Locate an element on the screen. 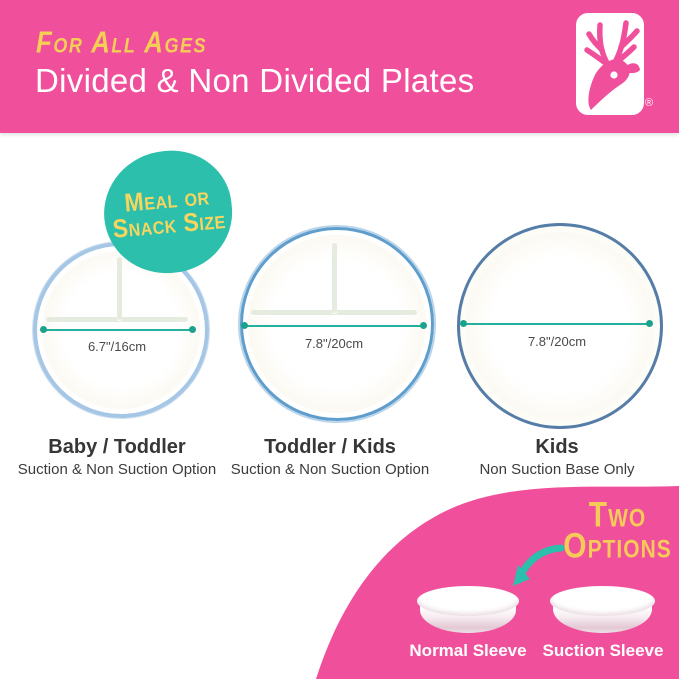  plate-diameter-label: 6.7"/16cm is located at coordinates (117, 346).